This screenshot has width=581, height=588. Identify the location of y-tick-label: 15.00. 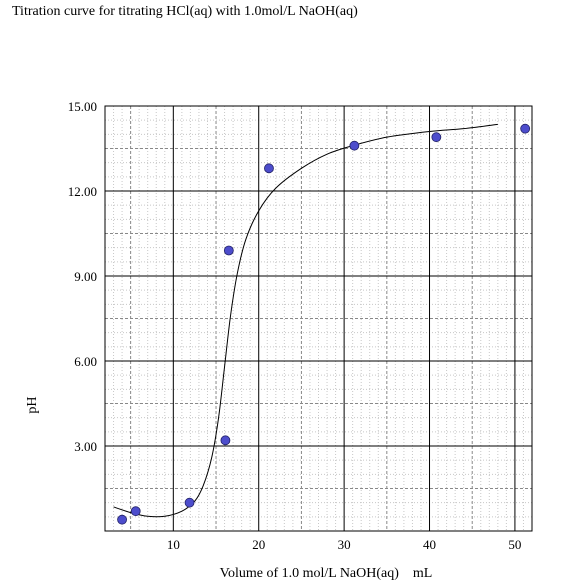
(82, 106).